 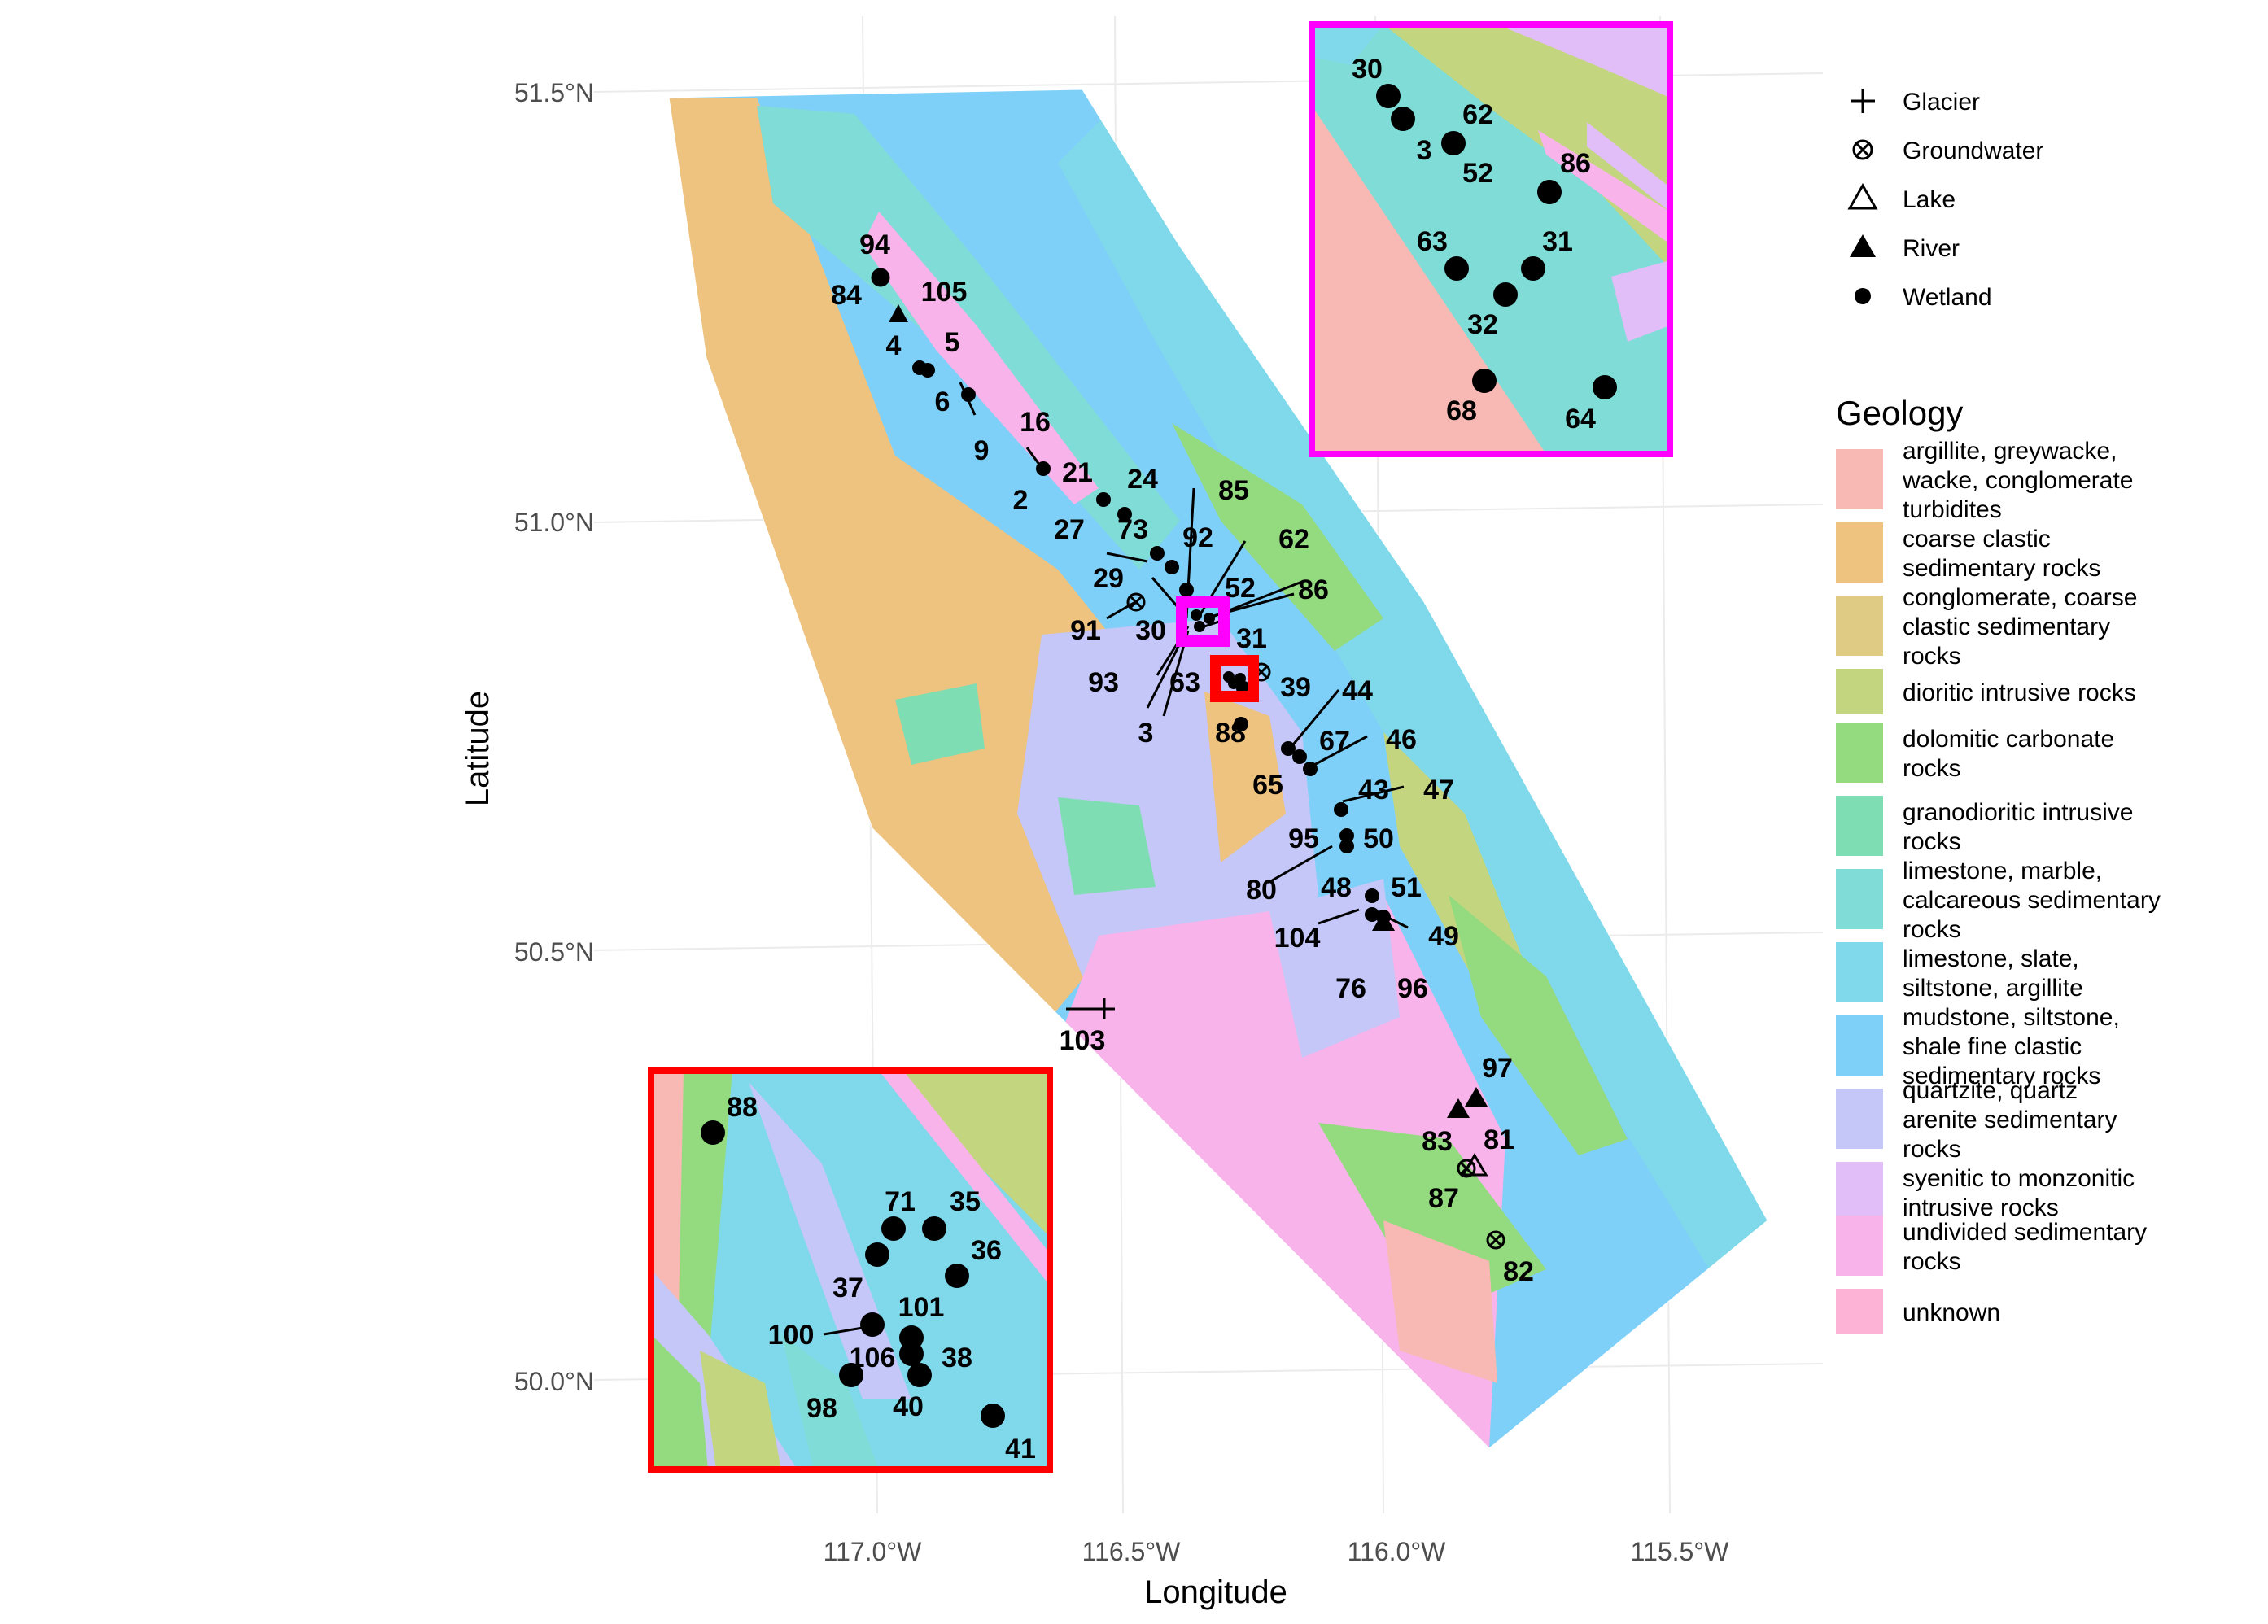 What do you see at coordinates (2019, 1179) in the screenshot?
I see `geology-legend-label: syenitic to monzonitic` at bounding box center [2019, 1179].